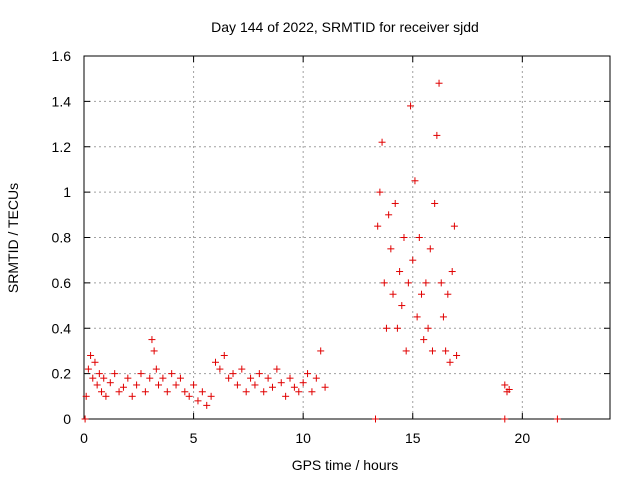  I want to click on x-tick-label: 20, so click(523, 438).